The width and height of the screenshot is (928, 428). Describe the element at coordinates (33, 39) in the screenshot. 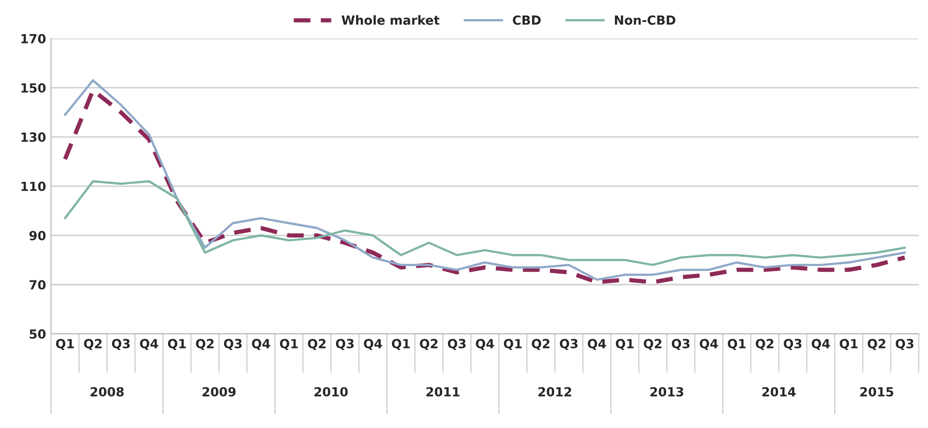

I see `y-tick-label: 170` at that location.